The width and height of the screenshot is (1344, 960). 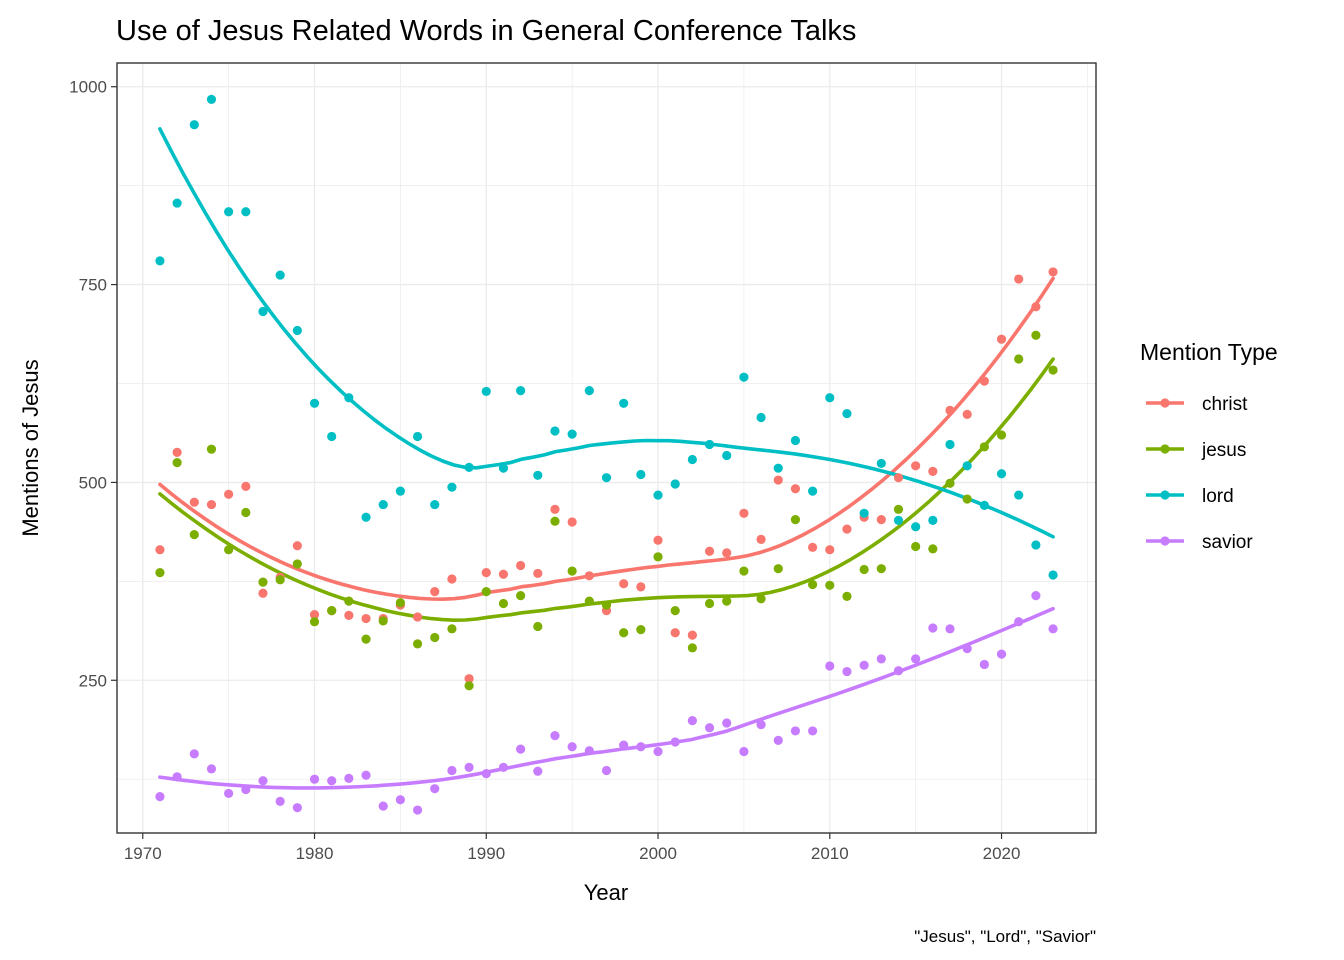 I want to click on smooth-line-savior, so click(x=606, y=698).